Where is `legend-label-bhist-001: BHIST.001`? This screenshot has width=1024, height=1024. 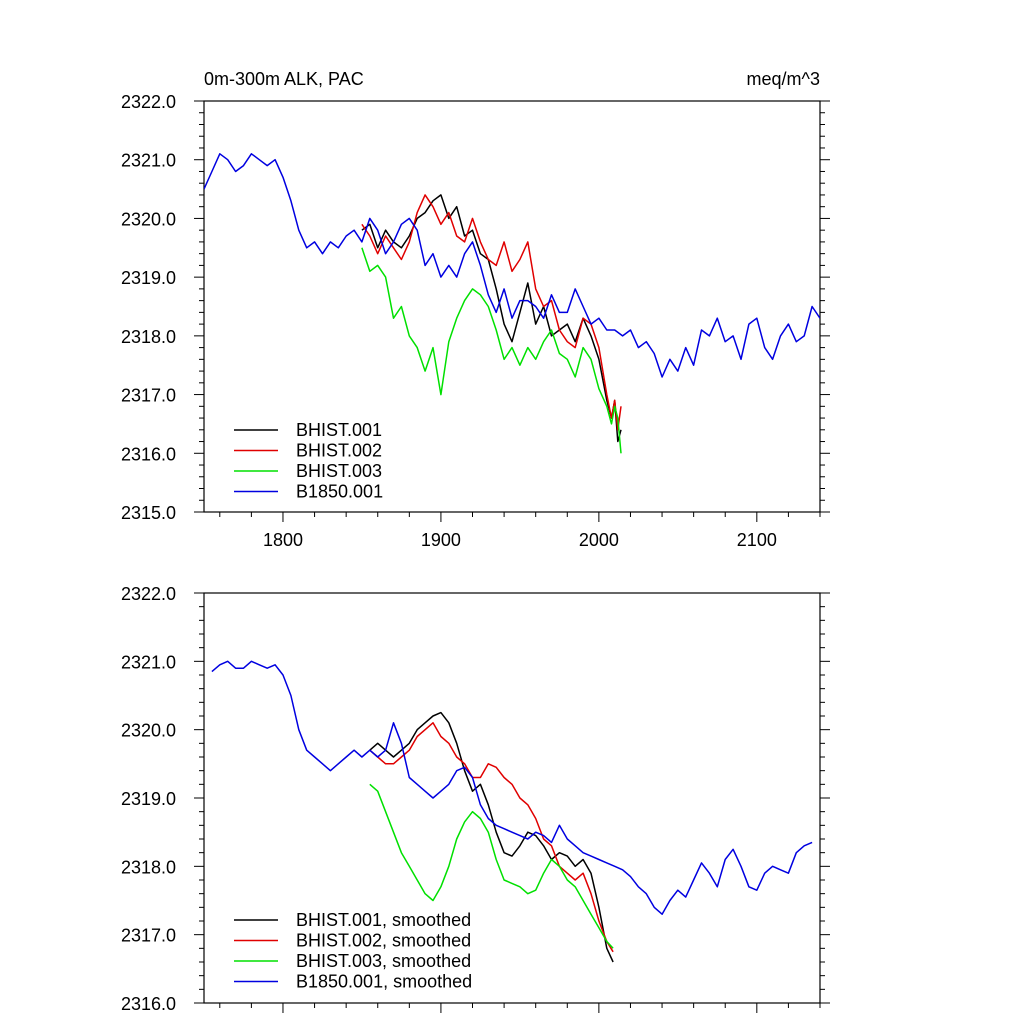
legend-label-bhist-001: BHIST.001 is located at coordinates (339, 430).